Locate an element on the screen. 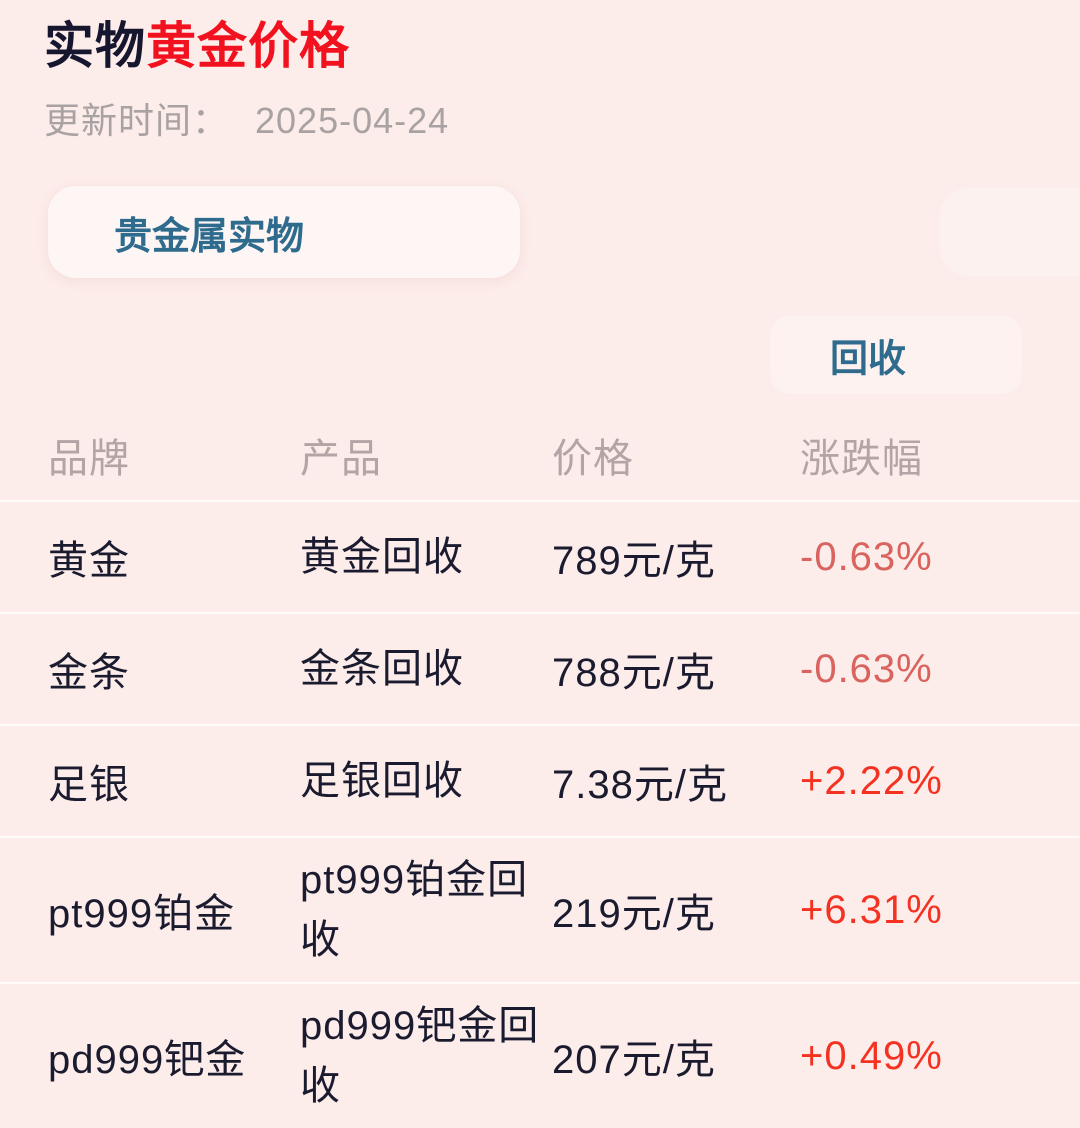 Image resolution: width=1080 pixels, height=1128 pixels. update-time-label: 更新时间： is located at coordinates (137, 120).